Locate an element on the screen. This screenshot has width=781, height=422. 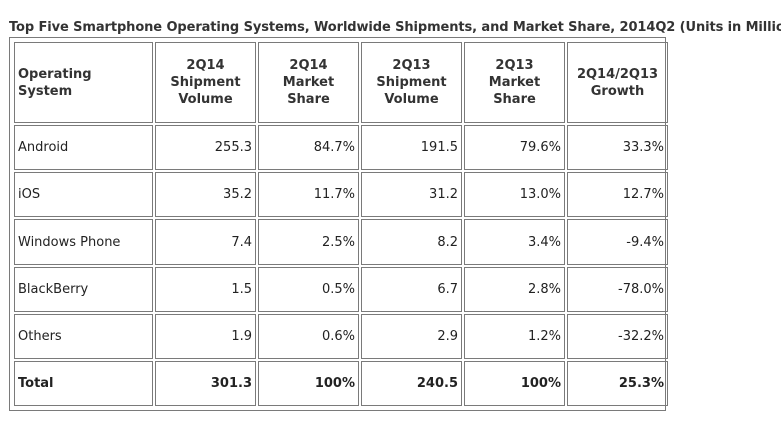
cell-2q14-volume: 35.2 is located at coordinates (205, 195).